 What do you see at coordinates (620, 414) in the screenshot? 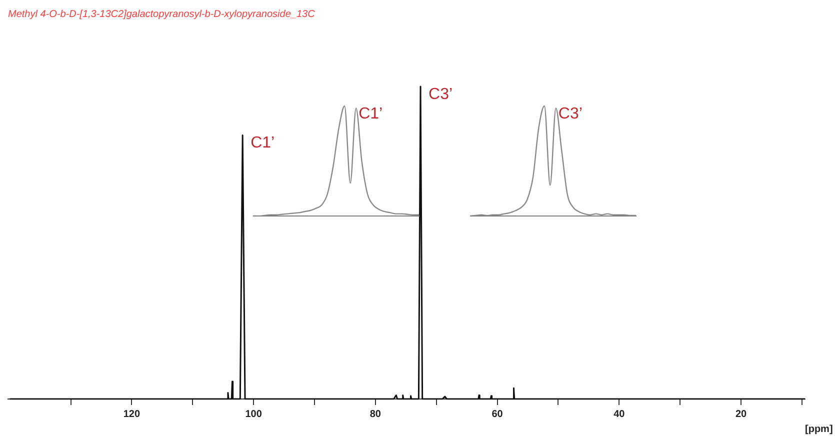
I see `x-tick-label: 40` at bounding box center [620, 414].